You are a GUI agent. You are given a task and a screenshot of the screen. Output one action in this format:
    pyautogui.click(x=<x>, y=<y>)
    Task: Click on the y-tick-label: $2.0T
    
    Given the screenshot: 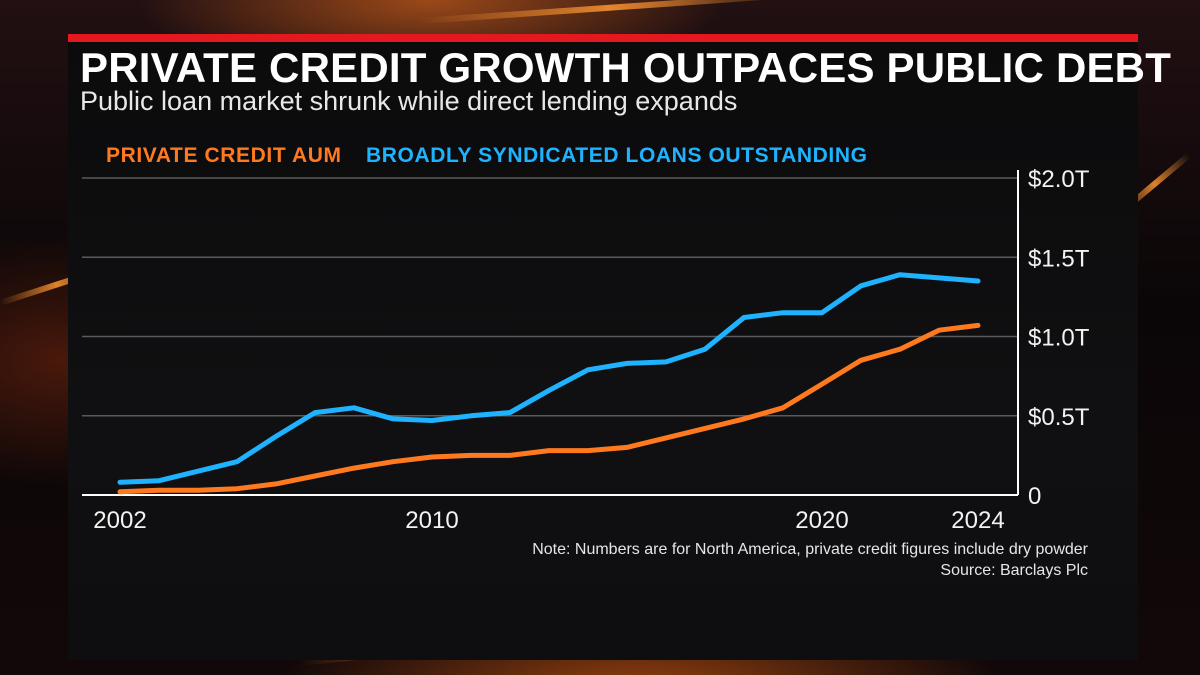 What is the action you would take?
    pyautogui.click(x=1059, y=179)
    